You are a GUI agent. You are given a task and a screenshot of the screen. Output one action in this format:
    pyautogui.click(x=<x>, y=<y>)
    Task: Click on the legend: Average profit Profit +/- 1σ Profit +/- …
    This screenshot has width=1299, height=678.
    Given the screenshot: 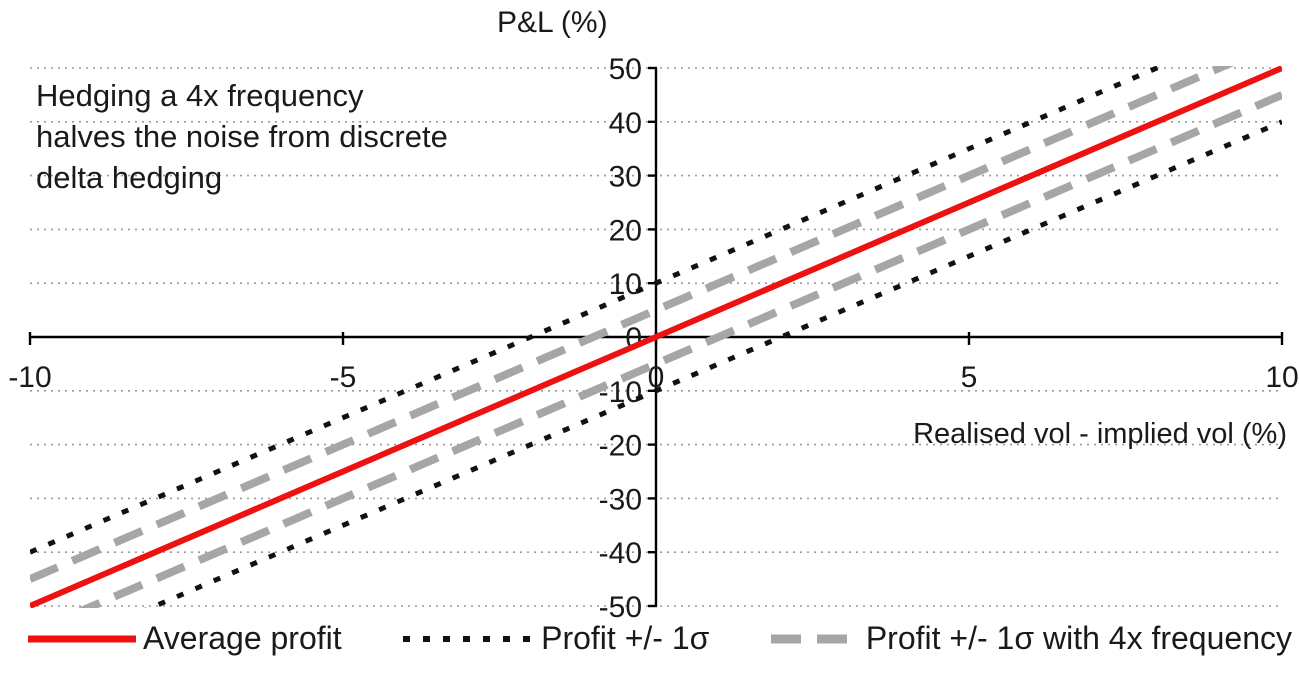 What is the action you would take?
    pyautogui.click(x=659, y=638)
    